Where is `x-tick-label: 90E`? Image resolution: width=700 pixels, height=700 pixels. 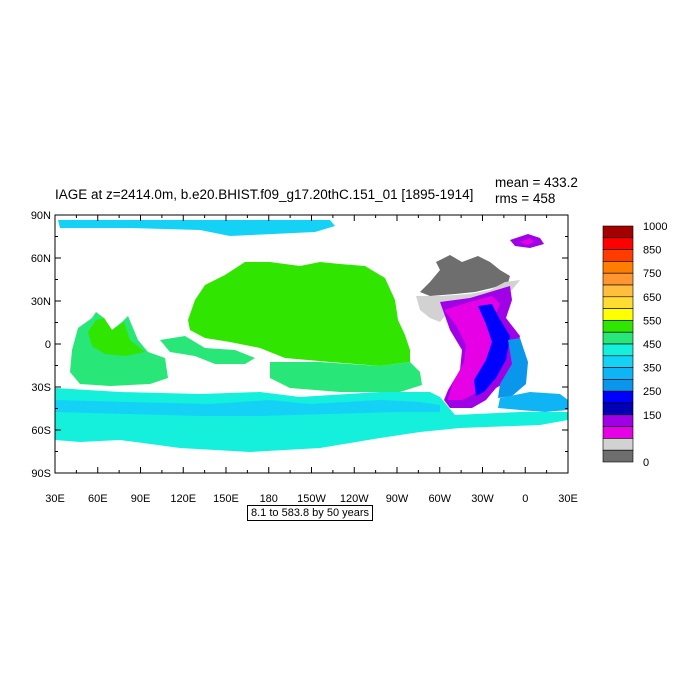
x-tick-label: 90E is located at coordinates (141, 499).